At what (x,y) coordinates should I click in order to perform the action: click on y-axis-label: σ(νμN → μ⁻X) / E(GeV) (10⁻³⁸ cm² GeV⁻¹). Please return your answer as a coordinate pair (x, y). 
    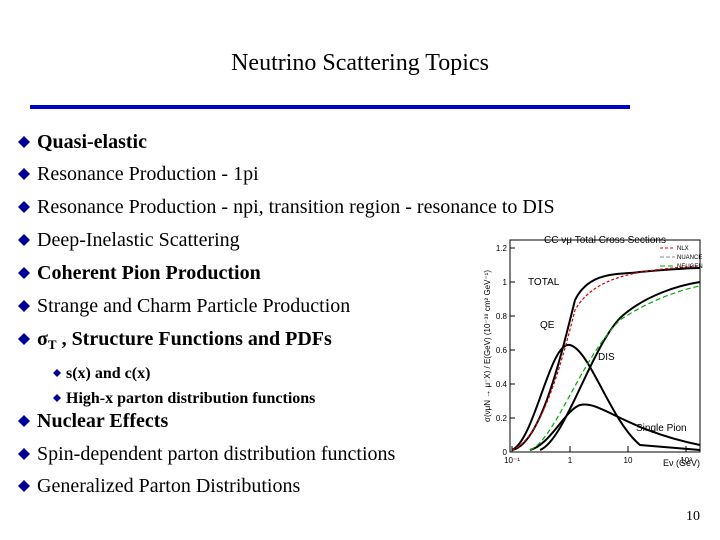
    Looking at the image, I should click on (487, 346).